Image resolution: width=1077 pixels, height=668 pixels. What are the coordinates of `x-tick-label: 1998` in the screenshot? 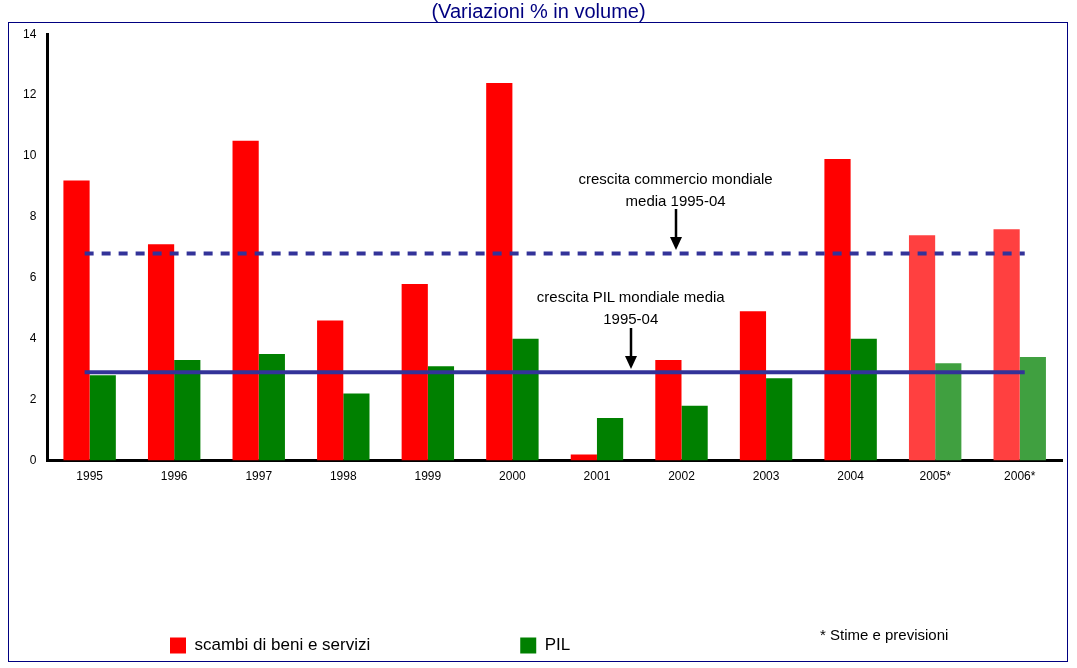 It's located at (343, 476).